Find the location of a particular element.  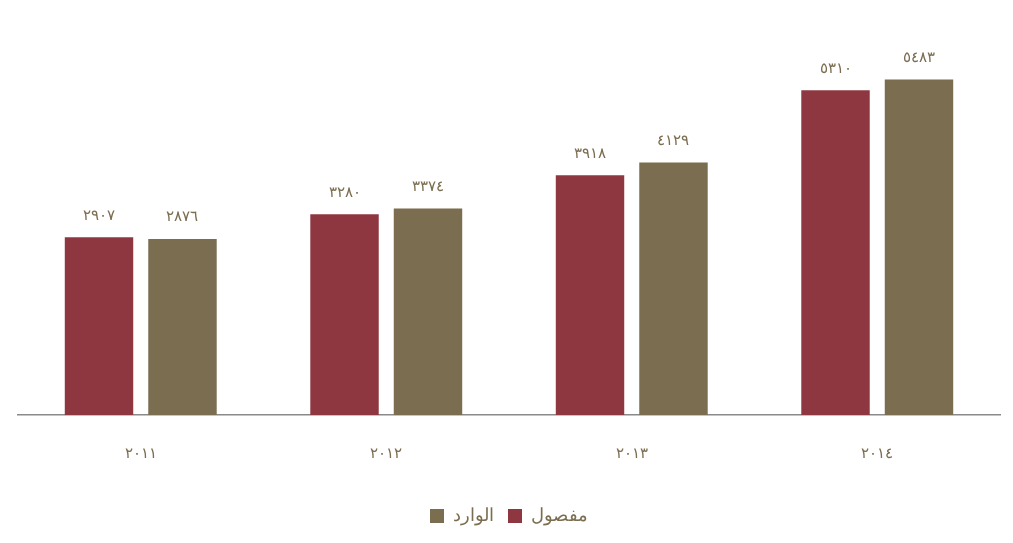

data-label: ٥٤٨٣ is located at coordinates (918, 57).